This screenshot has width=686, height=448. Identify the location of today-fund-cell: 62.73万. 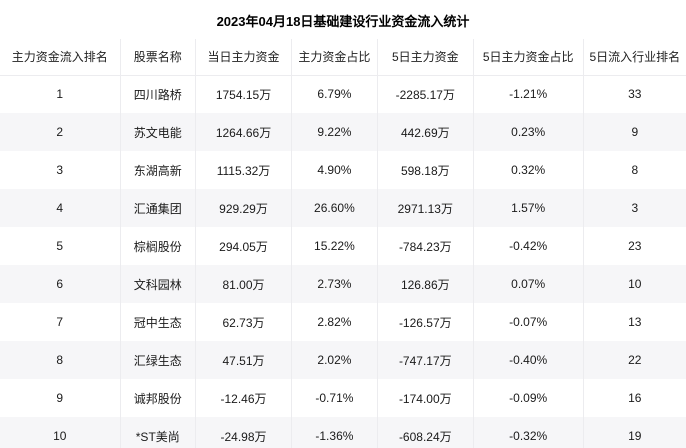
(244, 322).